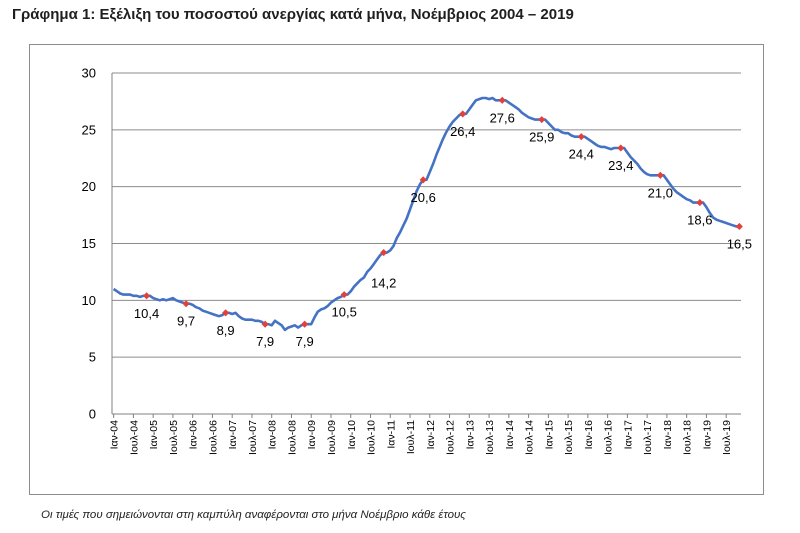  Describe the element at coordinates (739, 243) in the screenshot. I see `data-label: 16,5` at that location.